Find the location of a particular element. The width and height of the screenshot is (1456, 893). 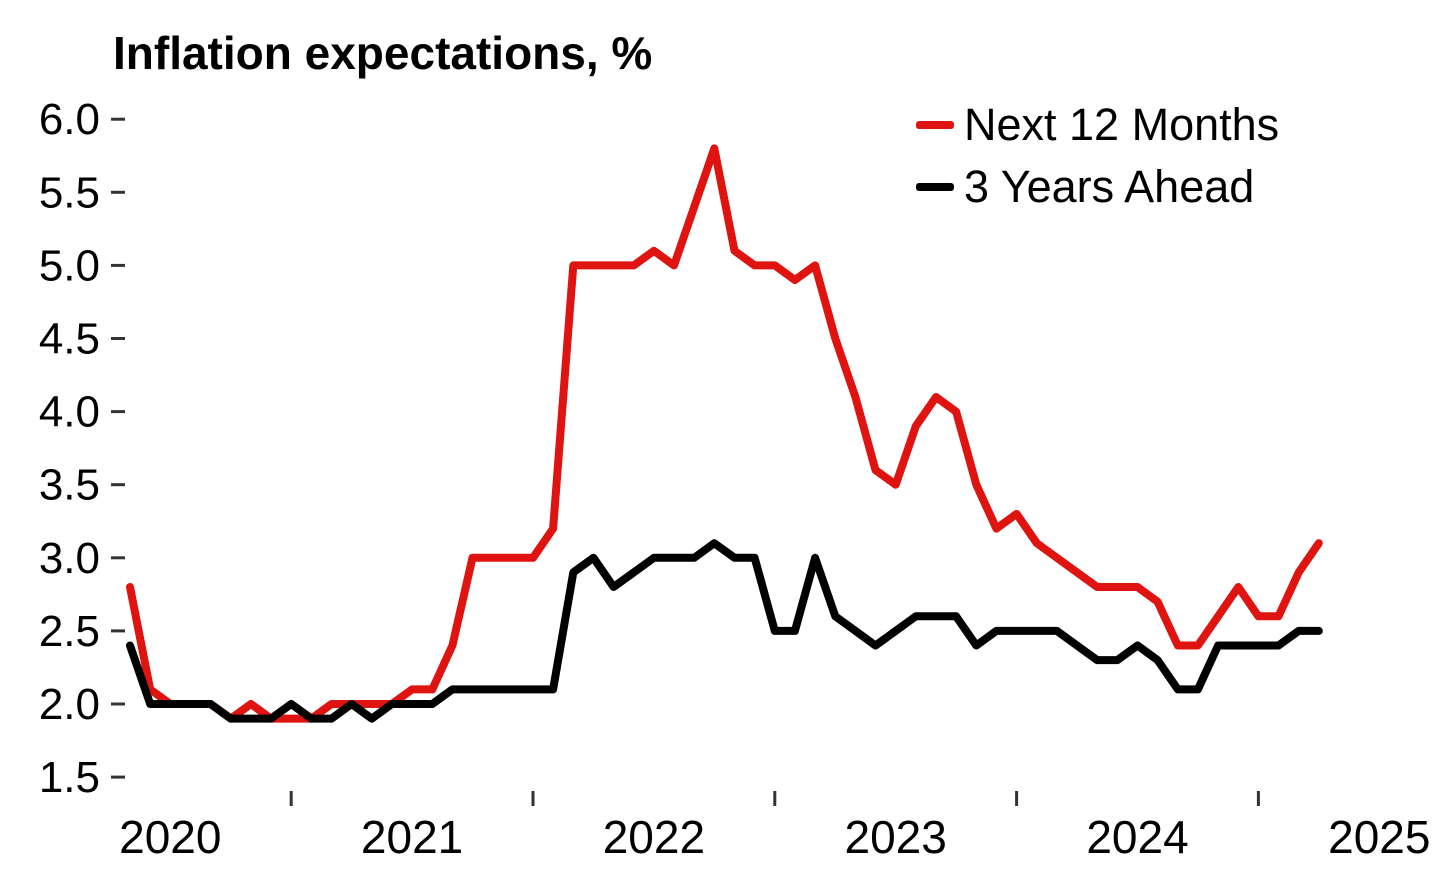

y-axis-tick-label: 3.0 is located at coordinates (69, 558).